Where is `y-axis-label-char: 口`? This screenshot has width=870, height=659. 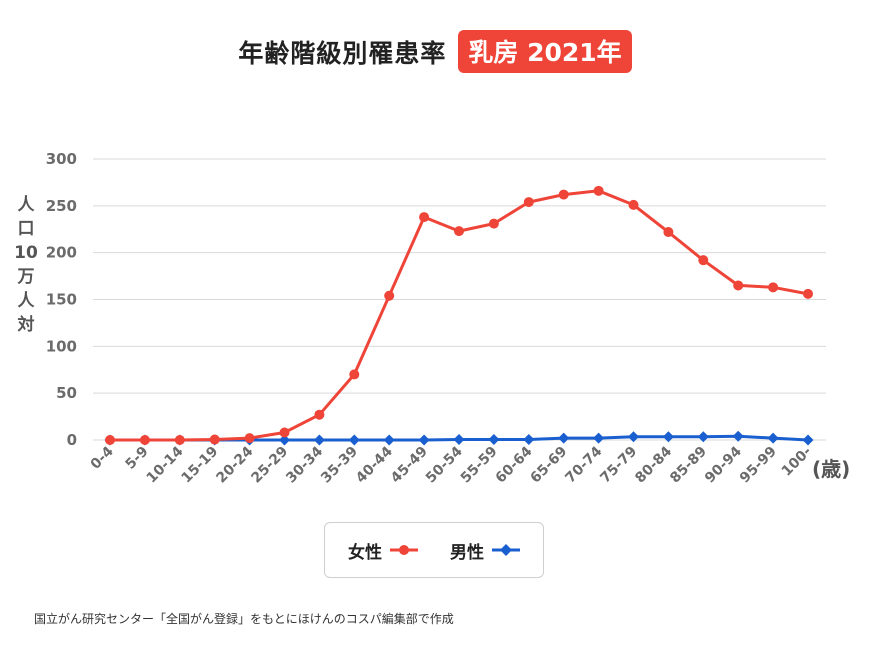 y-axis-label-char: 口 is located at coordinates (26, 229).